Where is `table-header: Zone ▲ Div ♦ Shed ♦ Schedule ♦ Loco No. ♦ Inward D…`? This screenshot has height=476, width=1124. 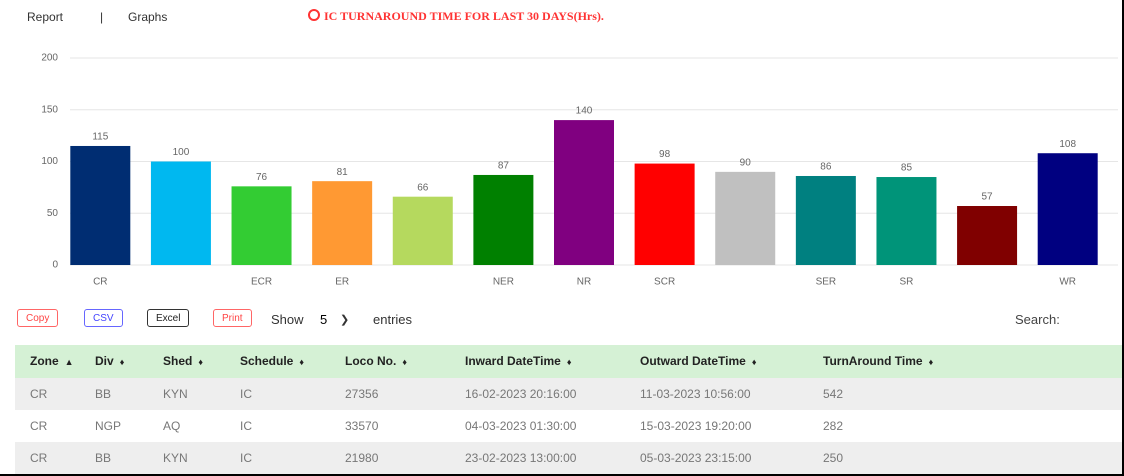 table-header: Zone ▲ Div ♦ Shed ♦ Schedule ♦ Loco No. ♦ Inward D… is located at coordinates (568, 361).